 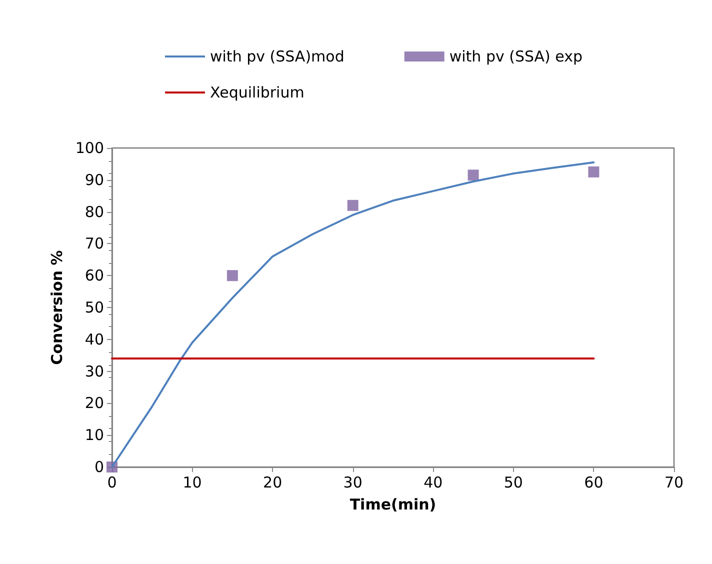 I want to click on y-axis-title: Conversion %, so click(x=57, y=307).